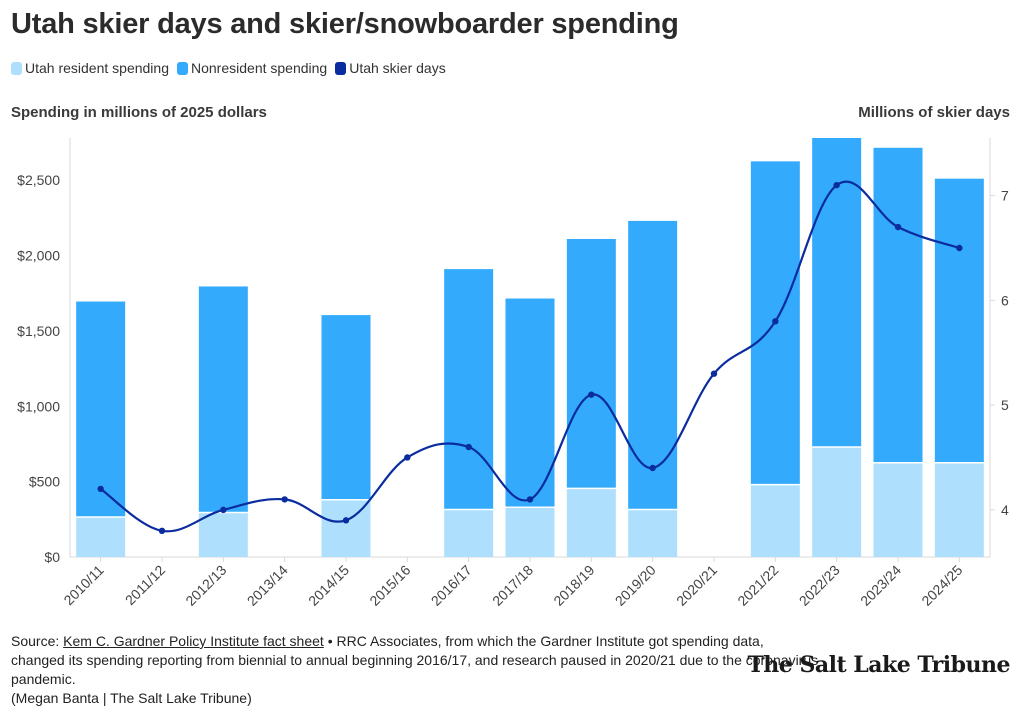 This screenshot has width=1020, height=718. What do you see at coordinates (696, 585) in the screenshot?
I see `x-tick-label: 2020/21` at bounding box center [696, 585].